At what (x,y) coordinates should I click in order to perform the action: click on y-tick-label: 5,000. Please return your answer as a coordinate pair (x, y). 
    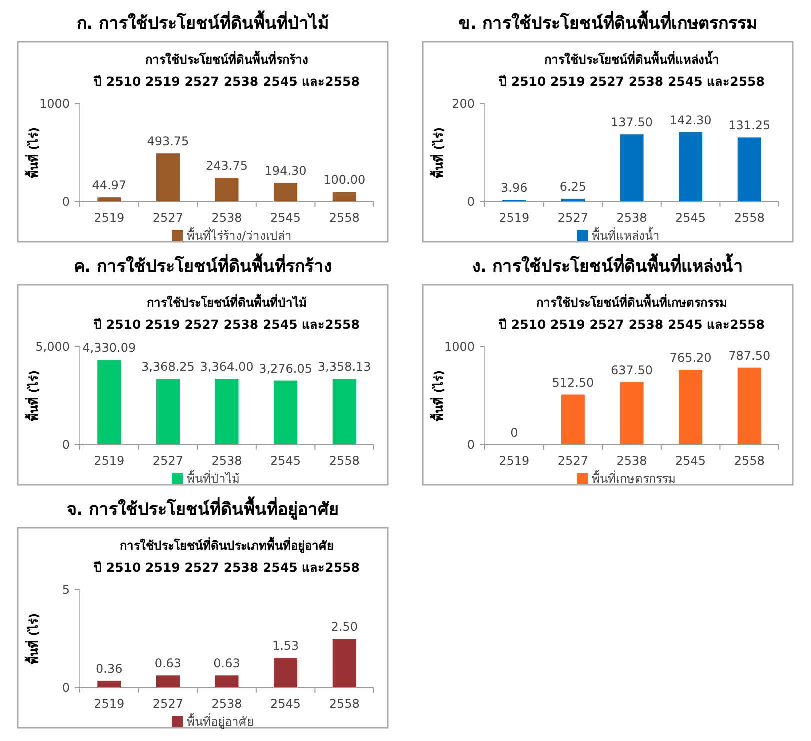
    Looking at the image, I should click on (53, 347).